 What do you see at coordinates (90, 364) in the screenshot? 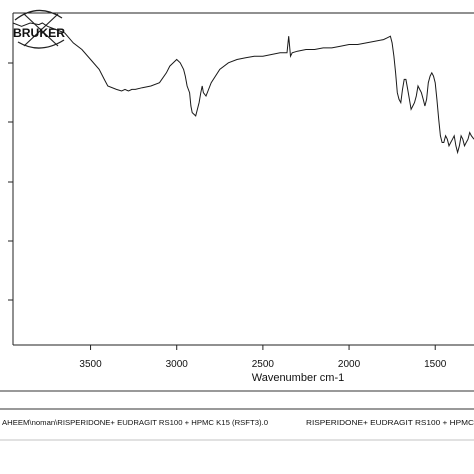
I see `x-tick-label: 3500` at bounding box center [90, 364].